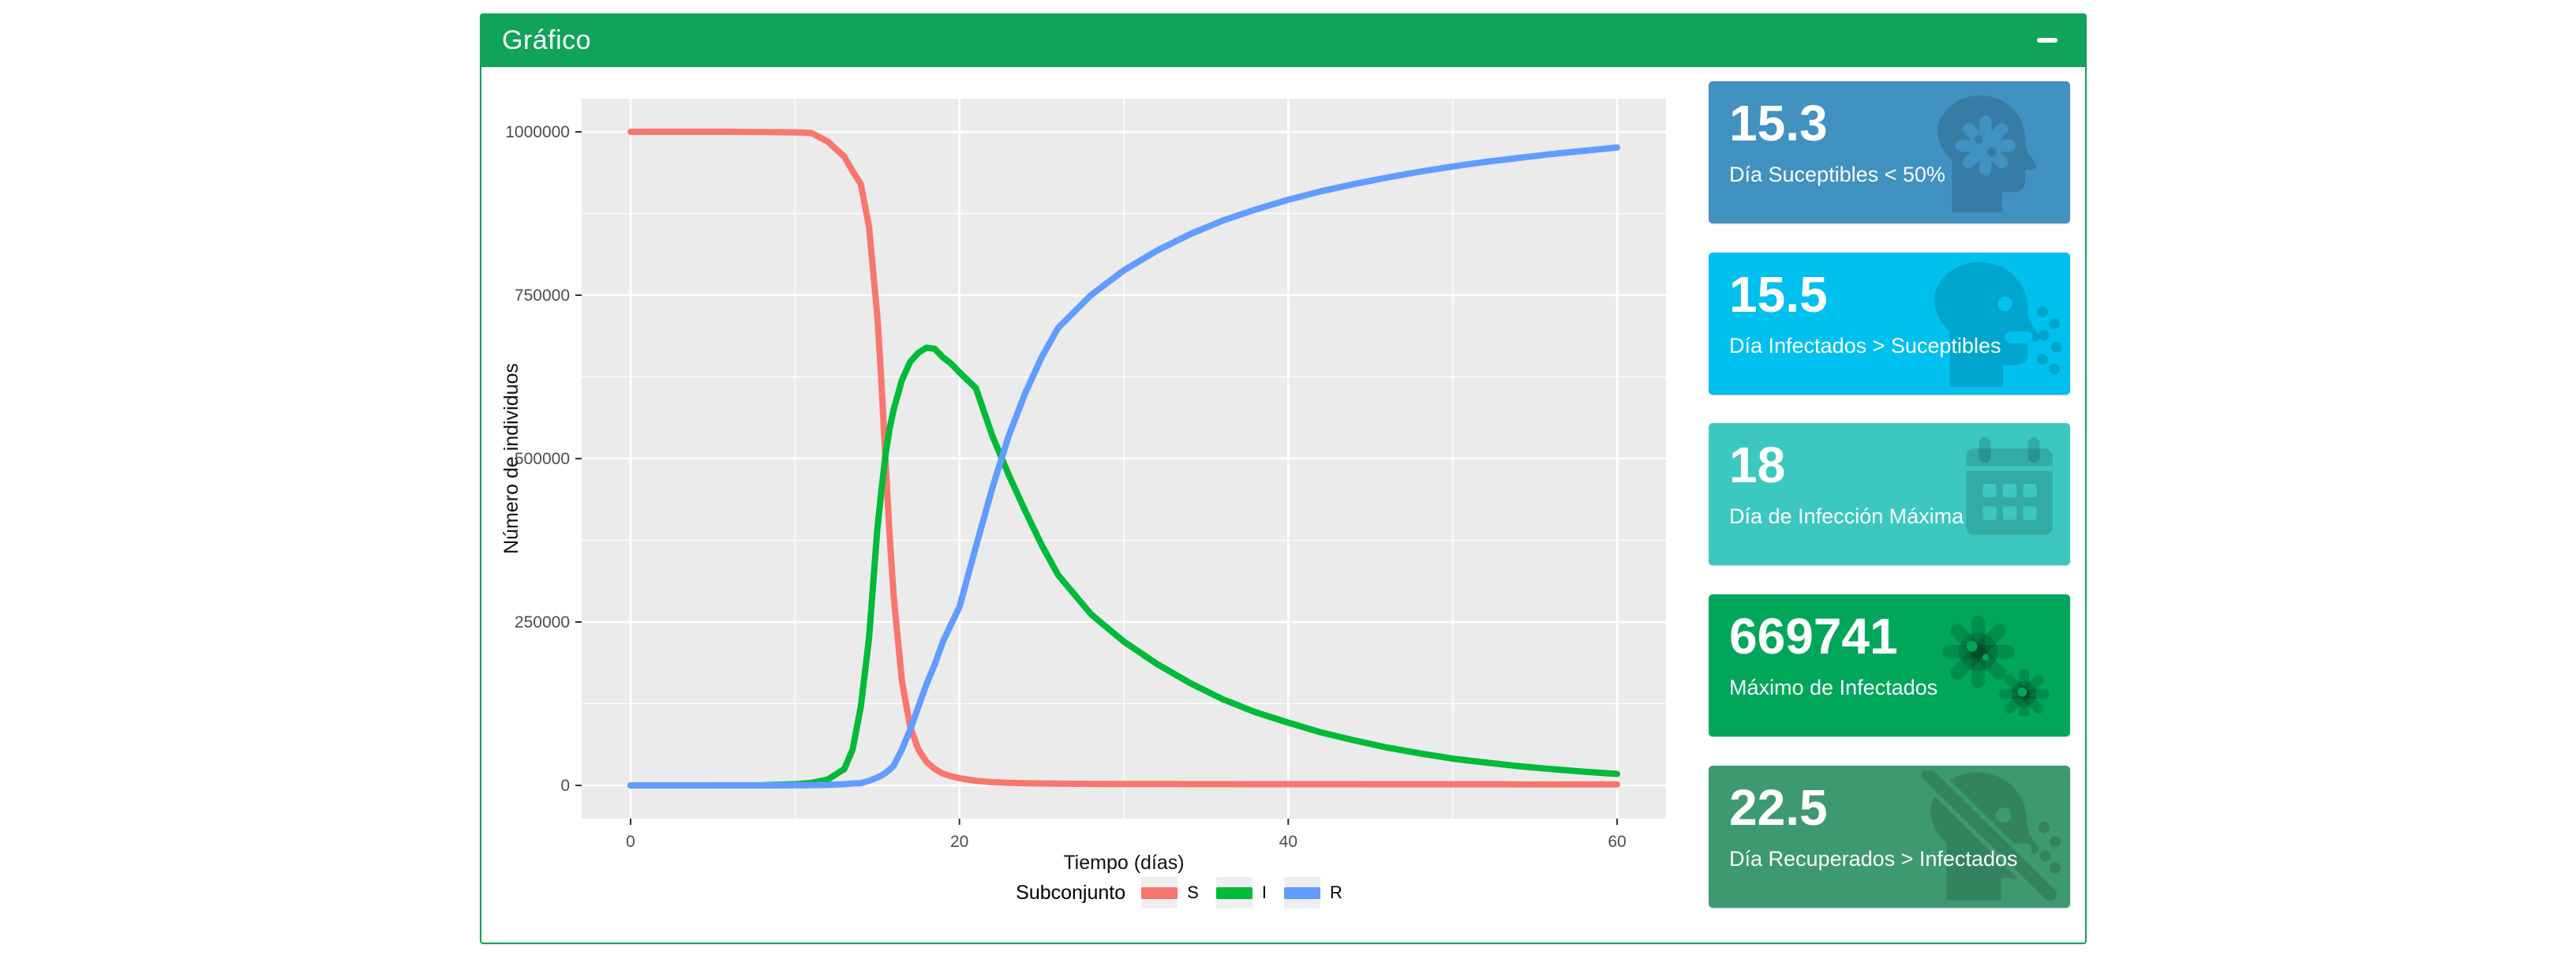  I want to click on legend-item-I: I, so click(1241, 893).